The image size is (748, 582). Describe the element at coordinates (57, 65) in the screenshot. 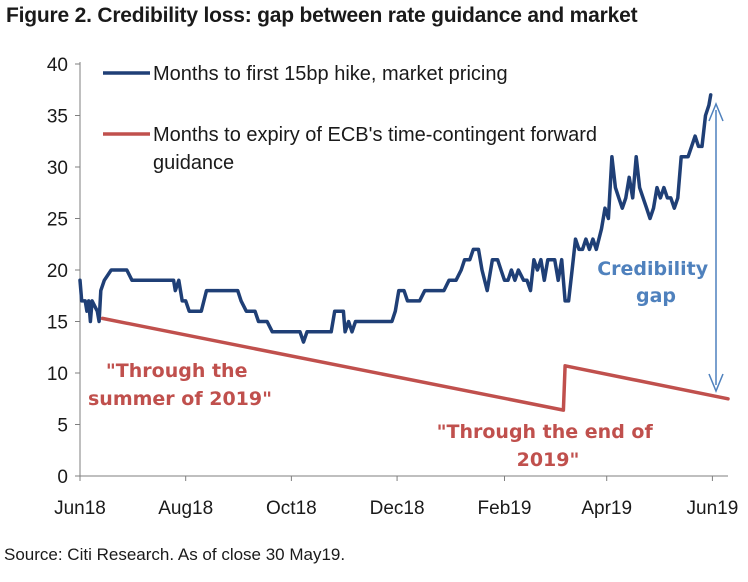

I see `y-tick-label: 40` at that location.